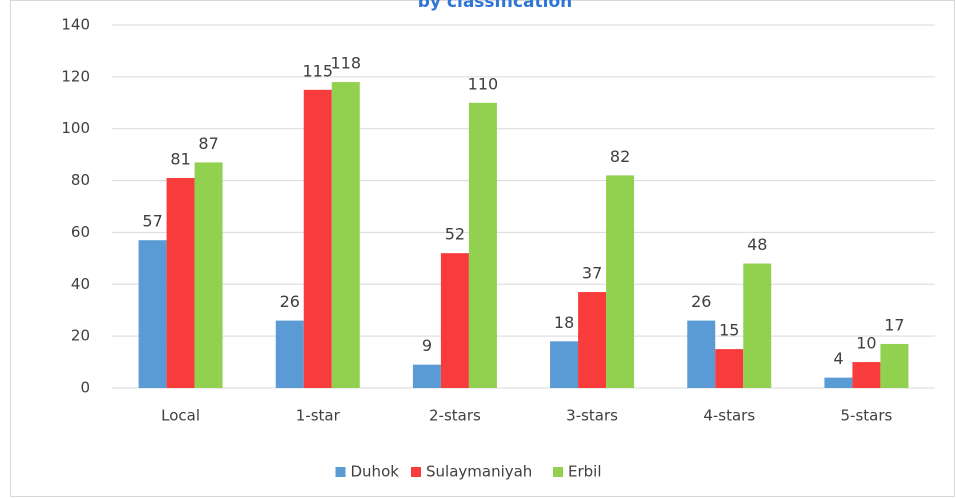 The image size is (956, 498). What do you see at coordinates (152, 221) in the screenshot?
I see `data-label: 57` at bounding box center [152, 221].